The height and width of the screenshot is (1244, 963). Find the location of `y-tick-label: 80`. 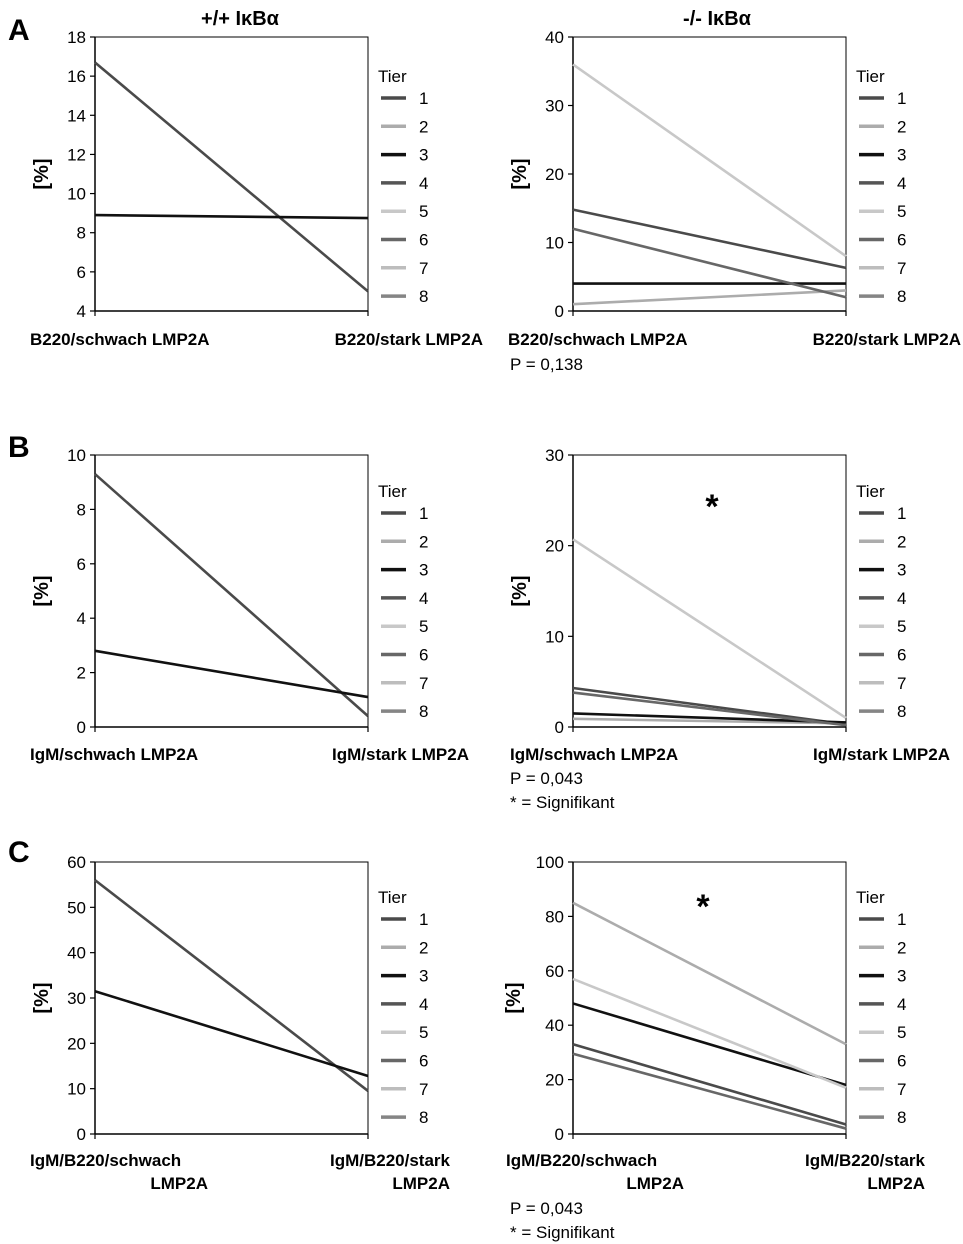

y-tick-label: 80 is located at coordinates (554, 916).